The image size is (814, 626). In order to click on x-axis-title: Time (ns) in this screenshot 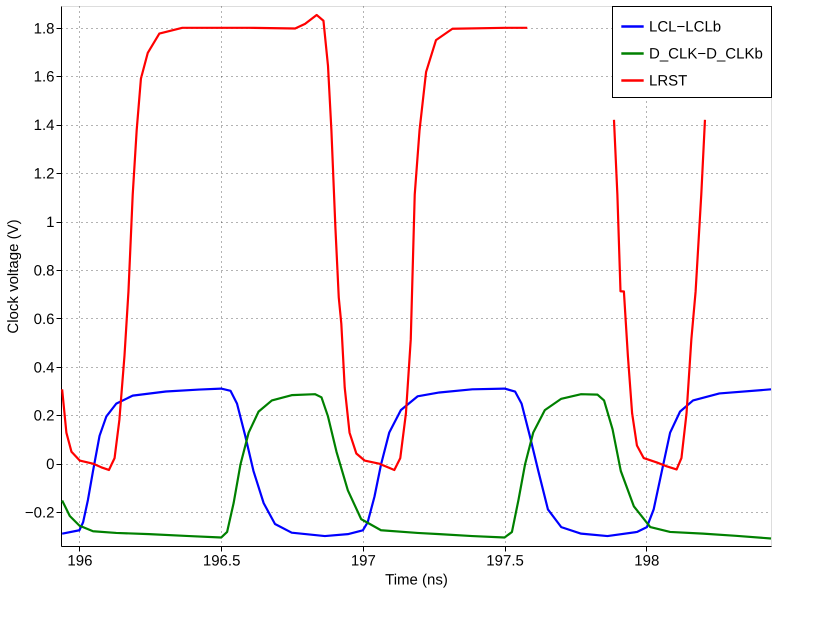, I will do `click(416, 580)`.